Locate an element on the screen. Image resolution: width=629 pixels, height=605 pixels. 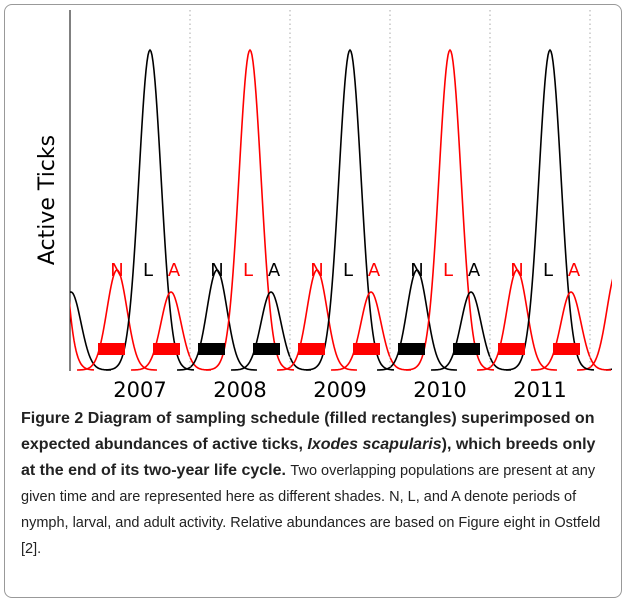
year-label: 2008 is located at coordinates (239, 390).